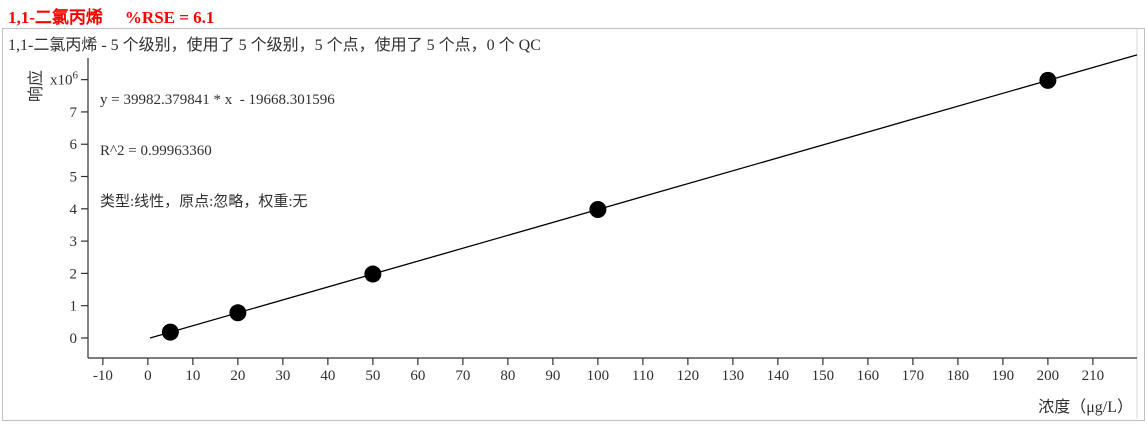  What do you see at coordinates (327, 376) in the screenshot?
I see `x-tick-label: 40` at bounding box center [327, 376].